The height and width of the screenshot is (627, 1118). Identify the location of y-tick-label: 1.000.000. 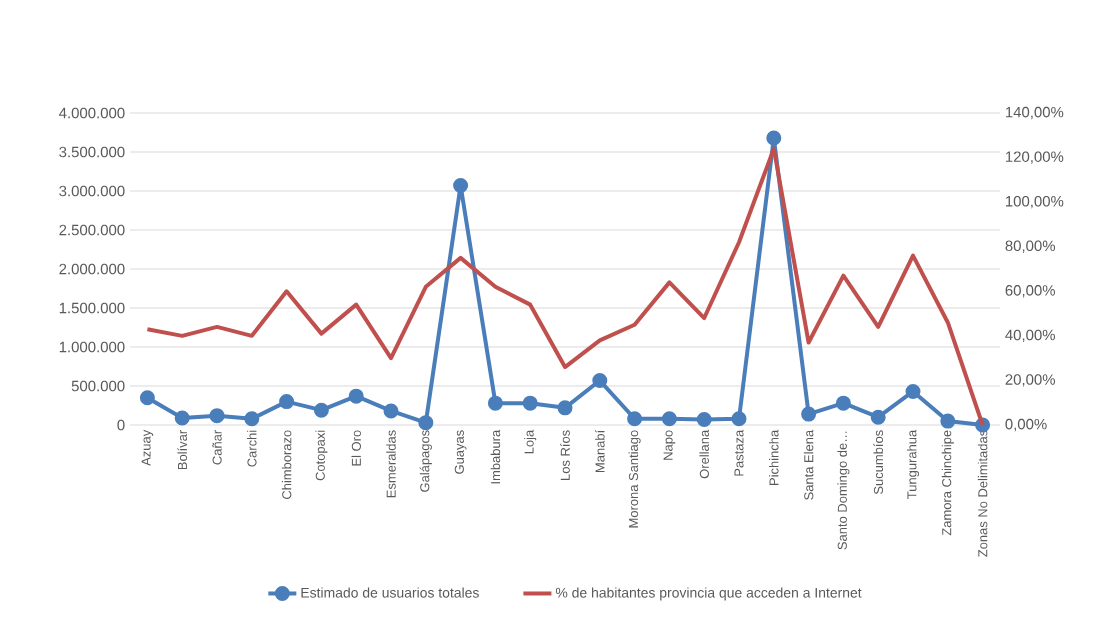
(92, 347).